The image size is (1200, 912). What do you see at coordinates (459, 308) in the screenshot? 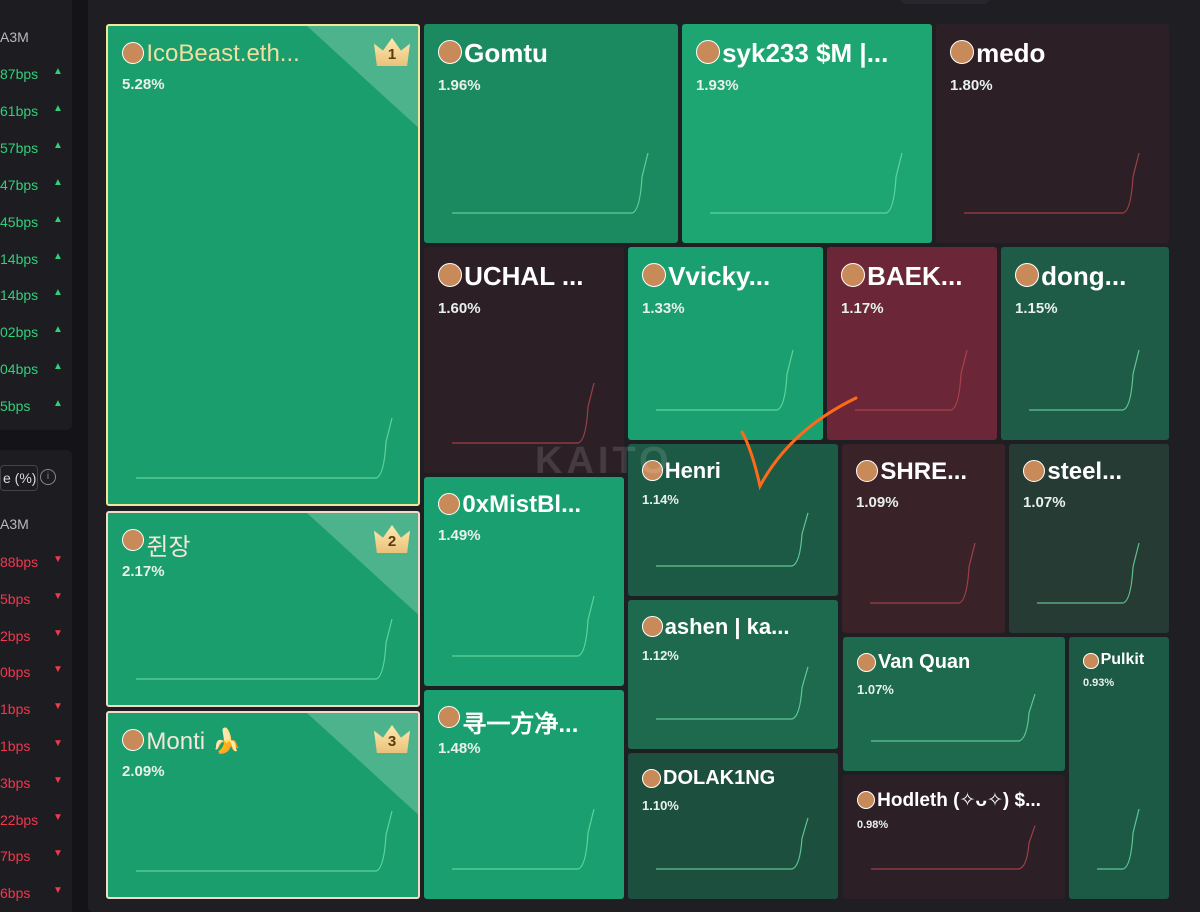
I see `mindshare-percent: 1.60%` at bounding box center [459, 308].